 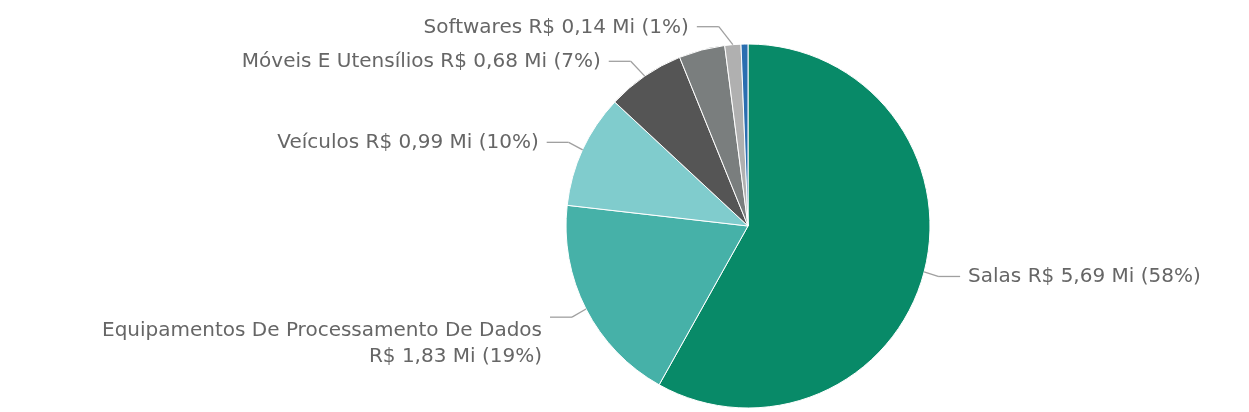 What do you see at coordinates (556, 25) in the screenshot?
I see `legend-label: Softwares R$ 0,14 Mi (1%)` at bounding box center [556, 25].